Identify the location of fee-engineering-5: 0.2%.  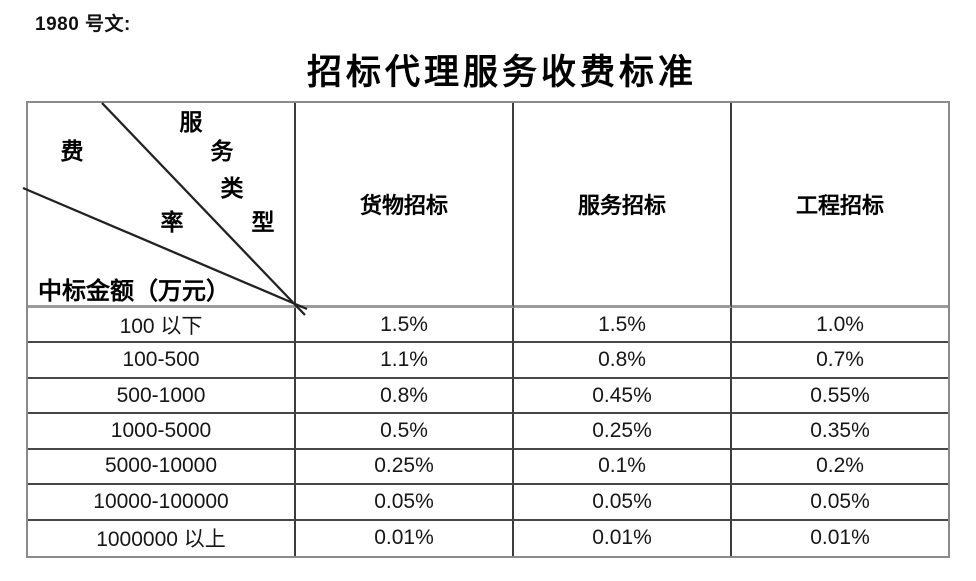
(840, 468).